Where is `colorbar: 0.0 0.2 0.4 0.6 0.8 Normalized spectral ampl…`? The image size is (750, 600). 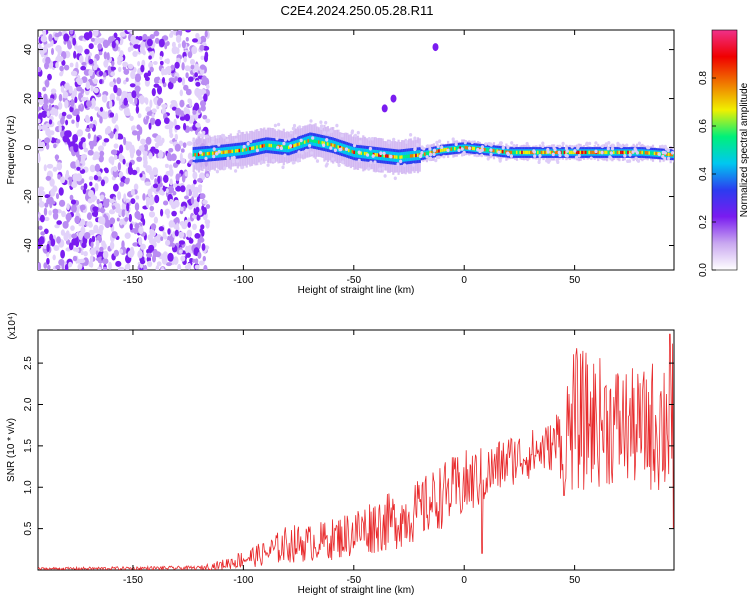 colorbar: 0.0 0.2 0.4 0.6 0.8 Normalized spectral ampl… is located at coordinates (724, 153).